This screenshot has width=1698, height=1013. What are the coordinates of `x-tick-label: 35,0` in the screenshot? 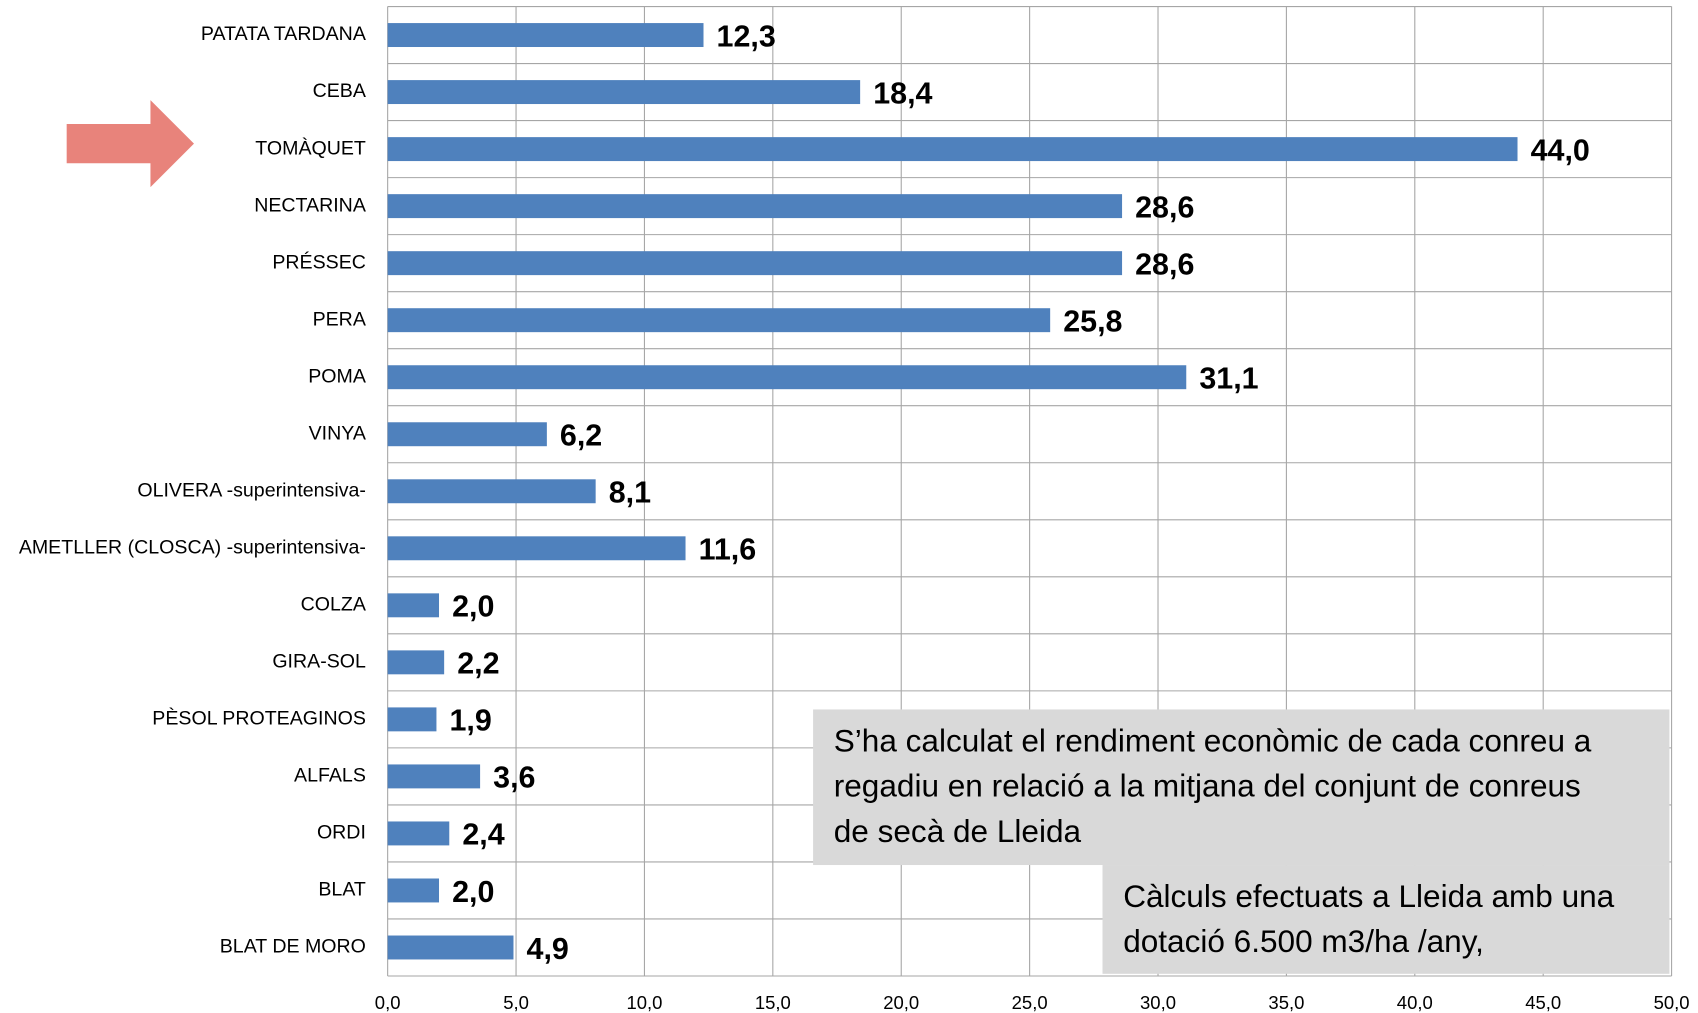 It's located at (1286, 1002).